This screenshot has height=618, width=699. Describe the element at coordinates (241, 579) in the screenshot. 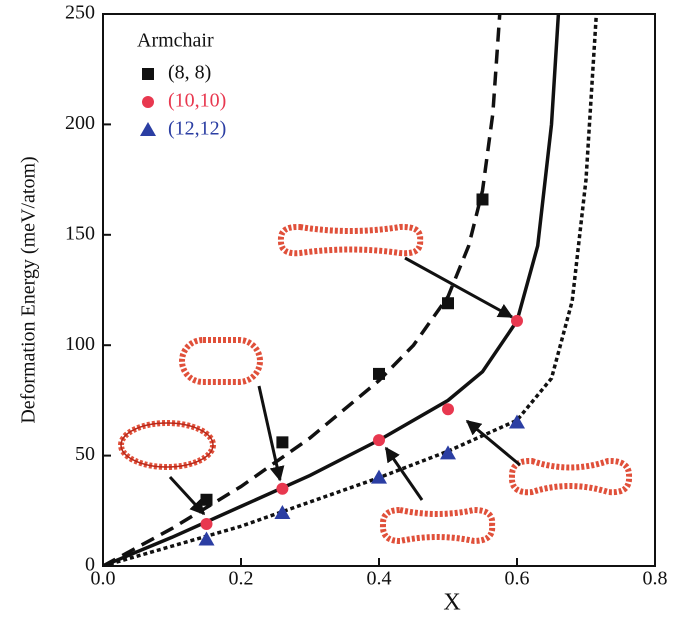

I see `x-tick-label: 0.2` at that location.